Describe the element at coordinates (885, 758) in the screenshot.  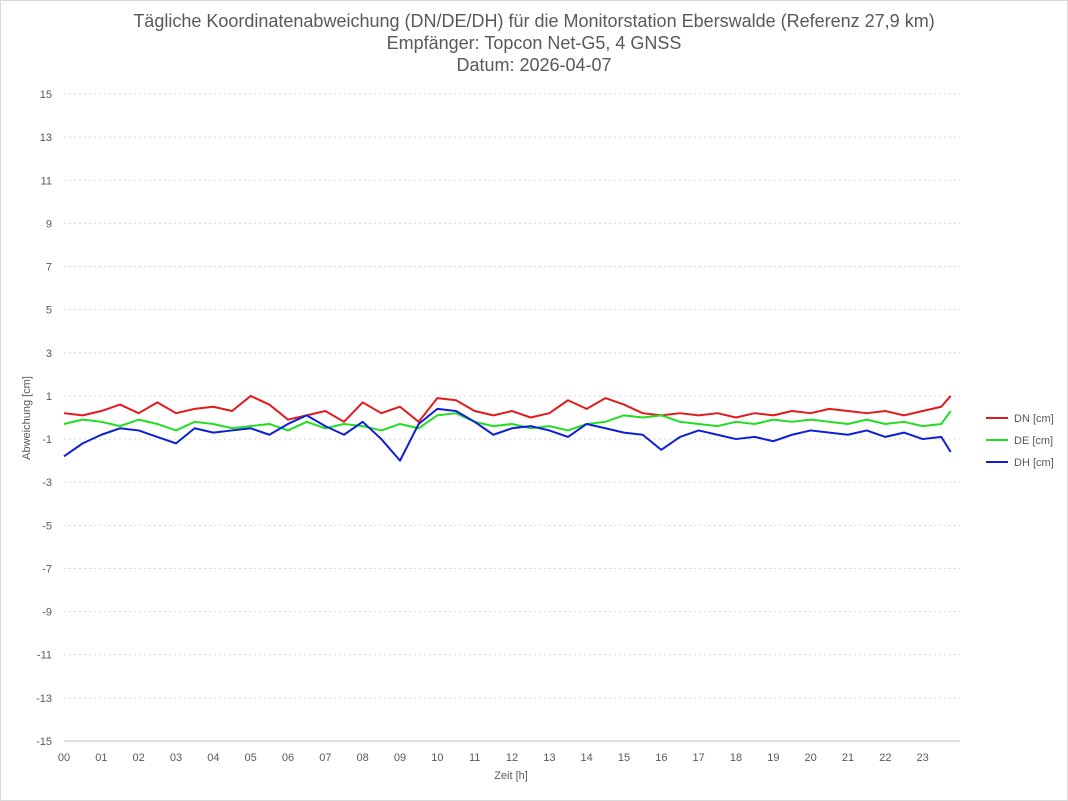
I see `x-tick-label: 22` at that location.